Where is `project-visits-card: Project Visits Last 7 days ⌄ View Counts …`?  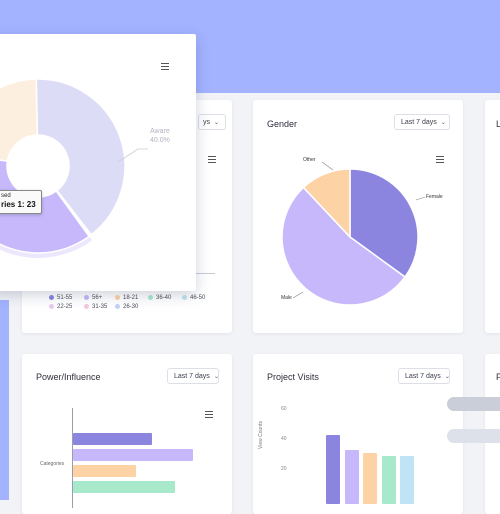
project-visits-card: Project Visits Last 7 days ⌄ View Counts … is located at coordinates (358, 434).